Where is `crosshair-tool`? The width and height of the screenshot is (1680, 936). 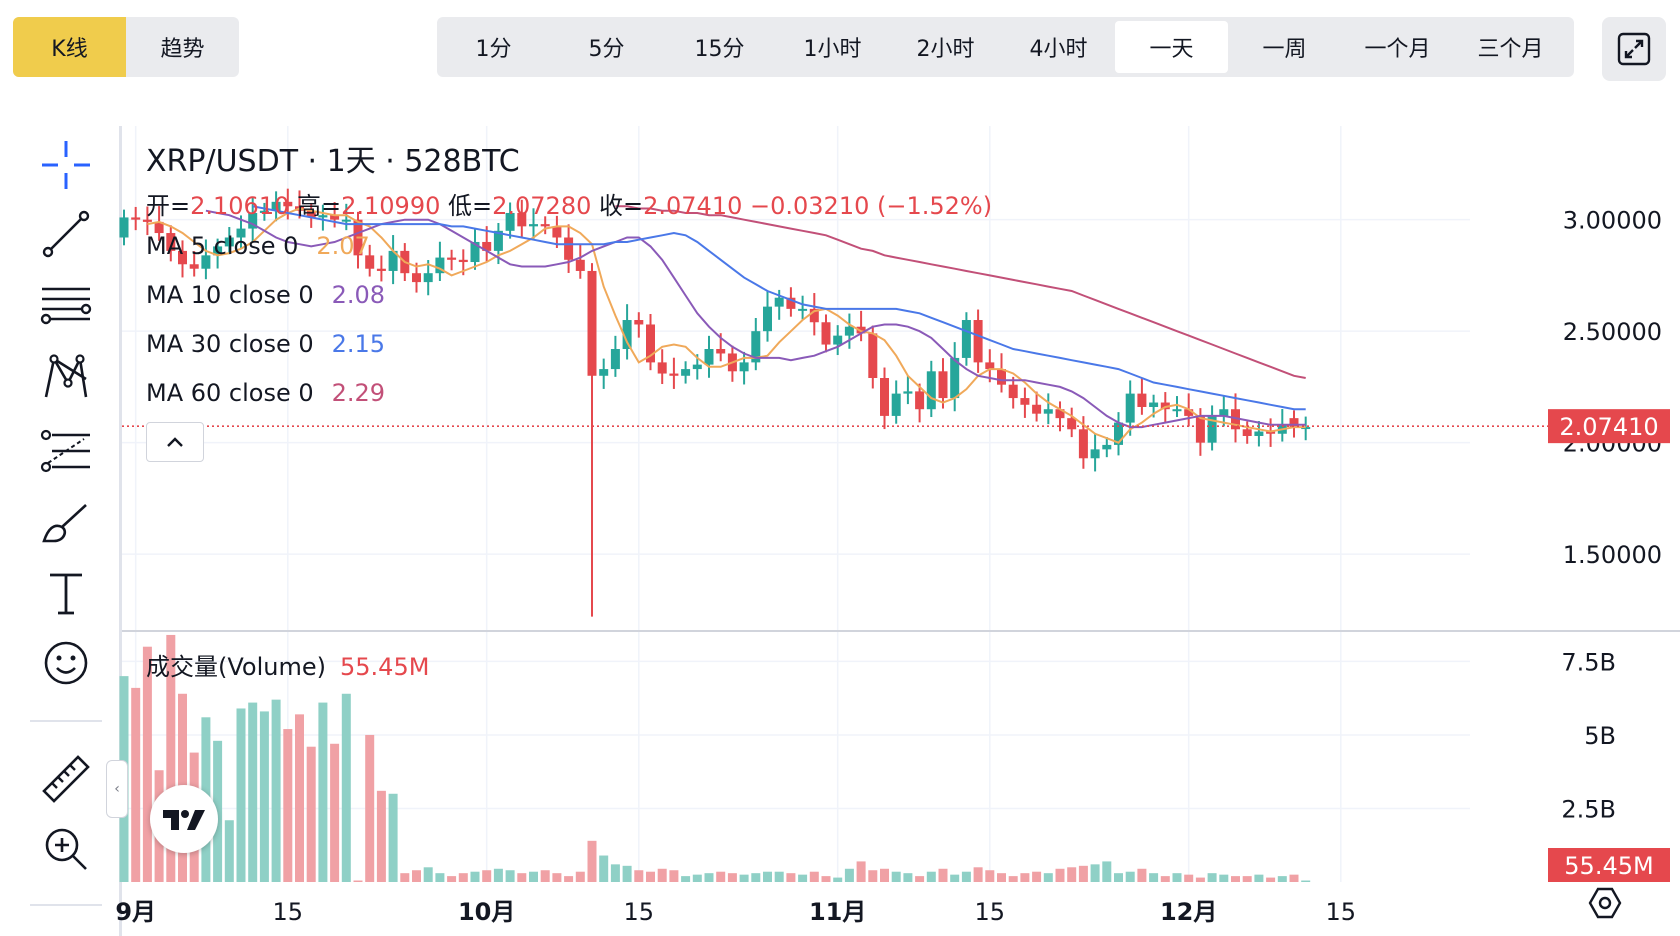 crosshair-tool is located at coordinates (66, 165).